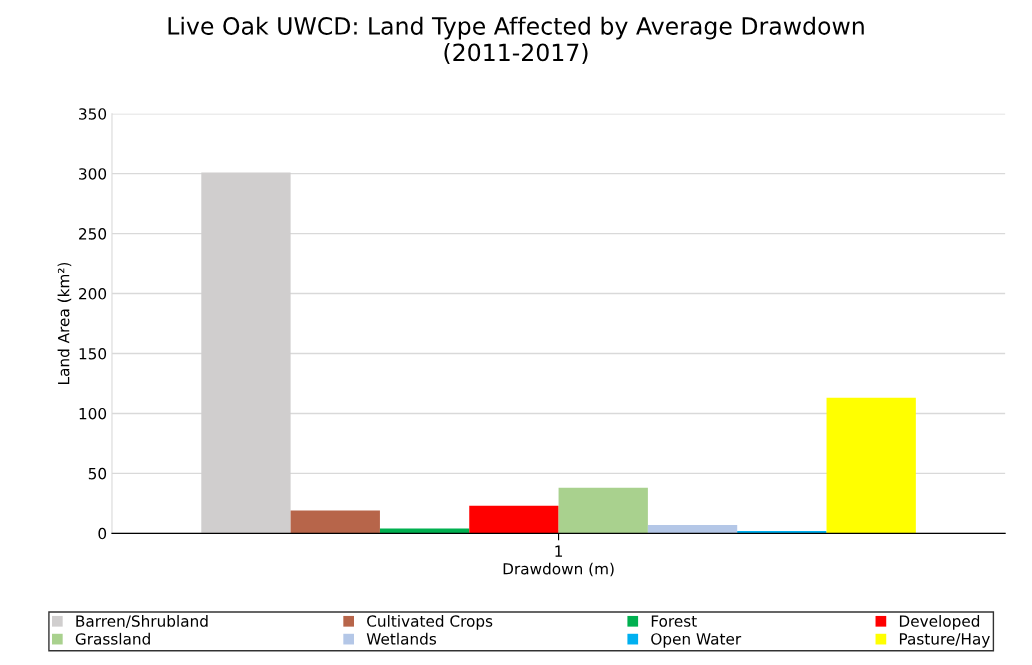  What do you see at coordinates (93, 174) in the screenshot?
I see `y-tick-label: 300` at bounding box center [93, 174].